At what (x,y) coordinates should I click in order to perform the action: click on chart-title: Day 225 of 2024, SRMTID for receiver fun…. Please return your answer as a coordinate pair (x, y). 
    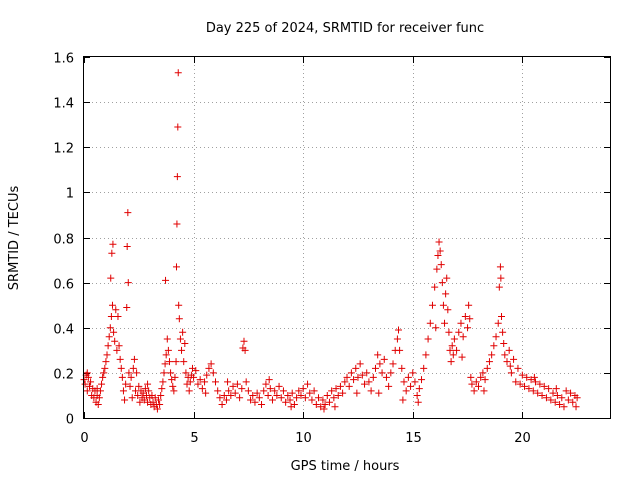
    Looking at the image, I should click on (345, 28).